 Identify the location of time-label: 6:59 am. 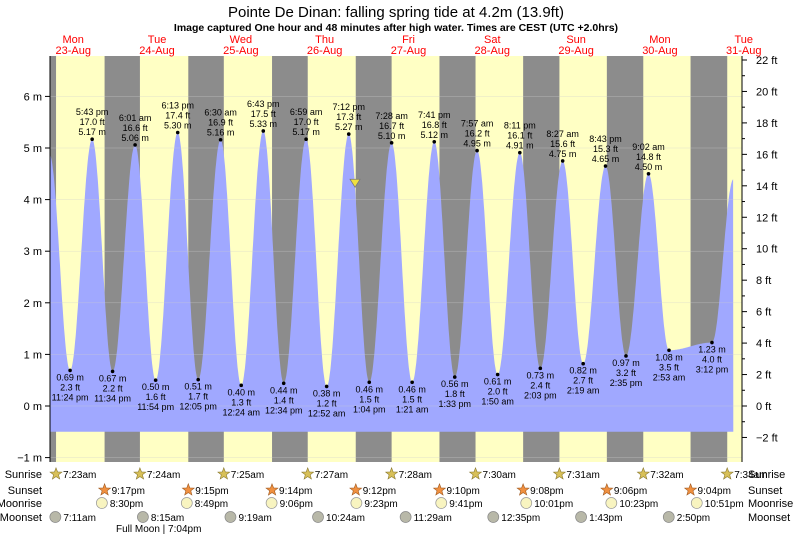
(306, 112).